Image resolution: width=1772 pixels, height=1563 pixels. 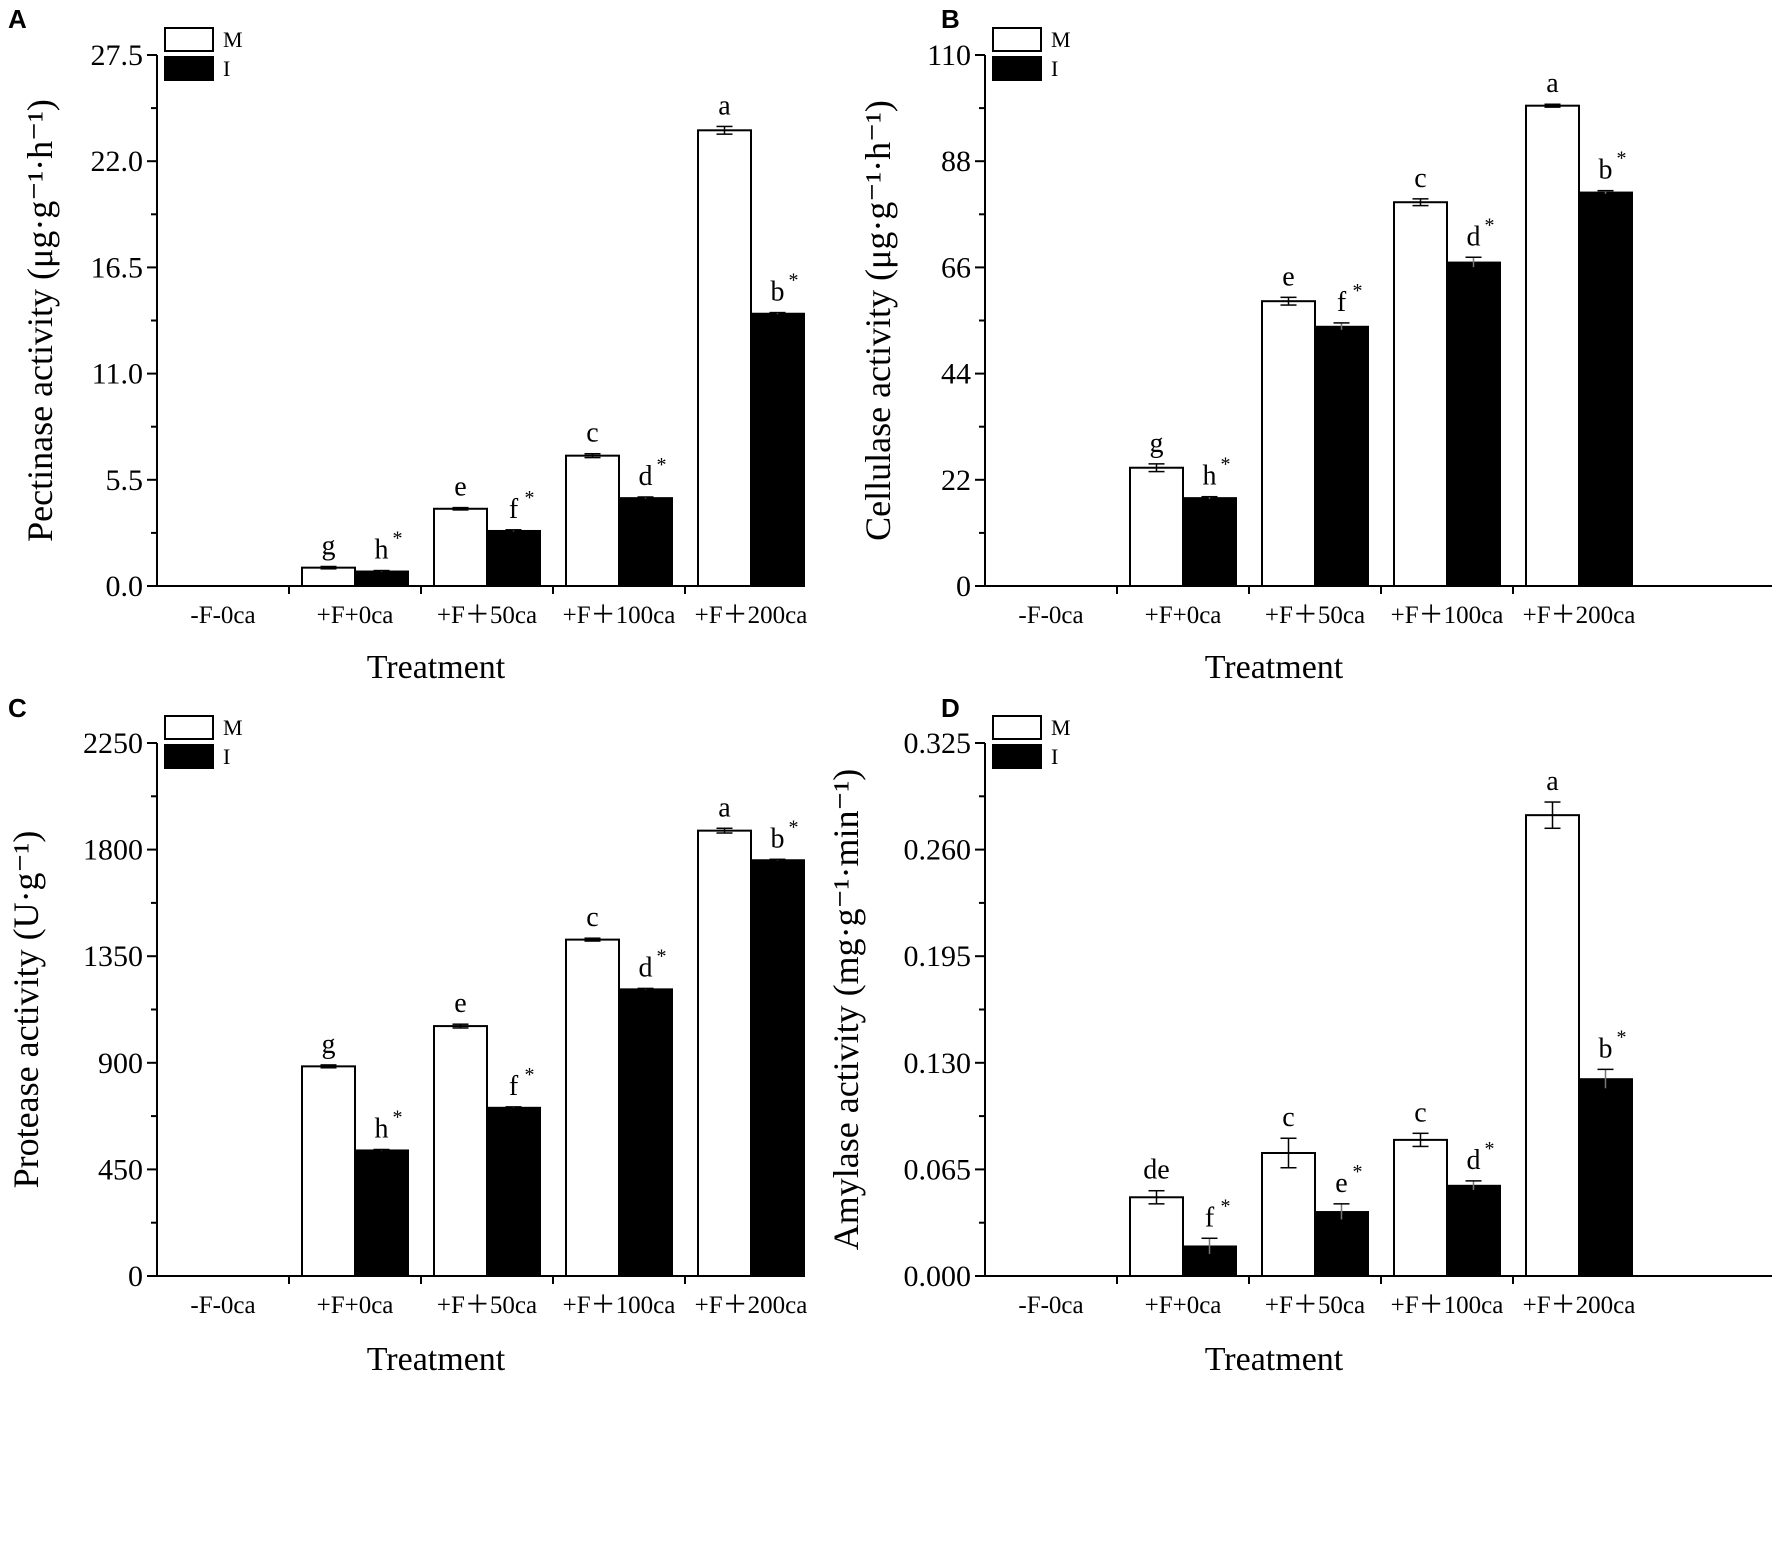 I want to click on x-tick-label: +F＋200ca, so click(x=1579, y=1305).